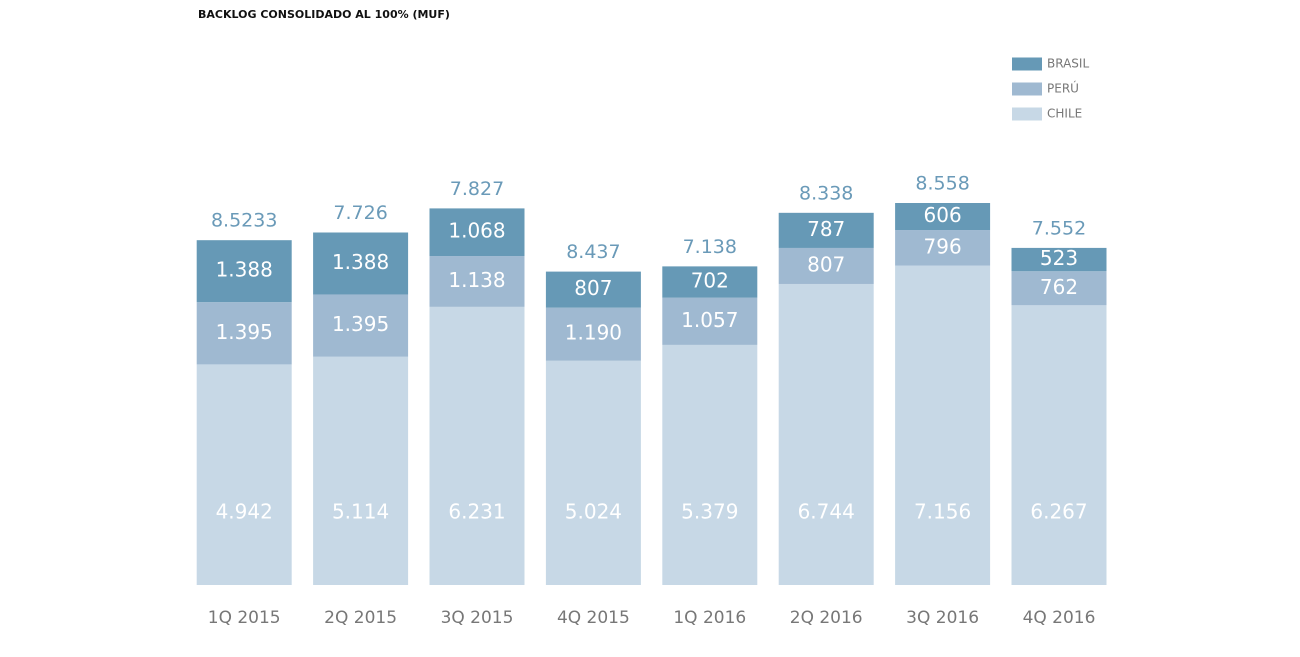  What do you see at coordinates (360, 618) in the screenshot?
I see `x-tick-label: 2Q 2015` at bounding box center [360, 618].